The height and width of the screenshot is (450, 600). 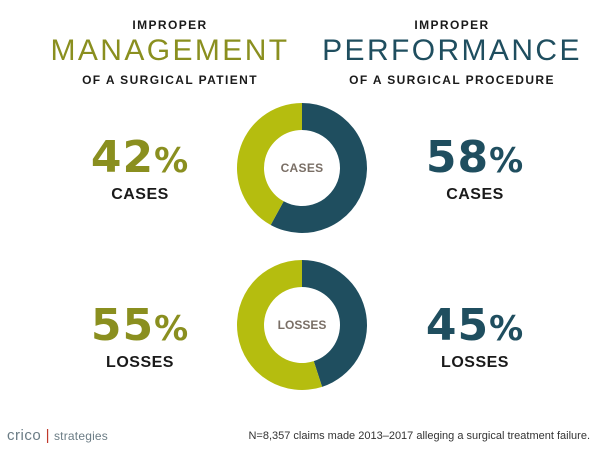 I want to click on losses-donut-chart: LOSSES, so click(x=301, y=325).